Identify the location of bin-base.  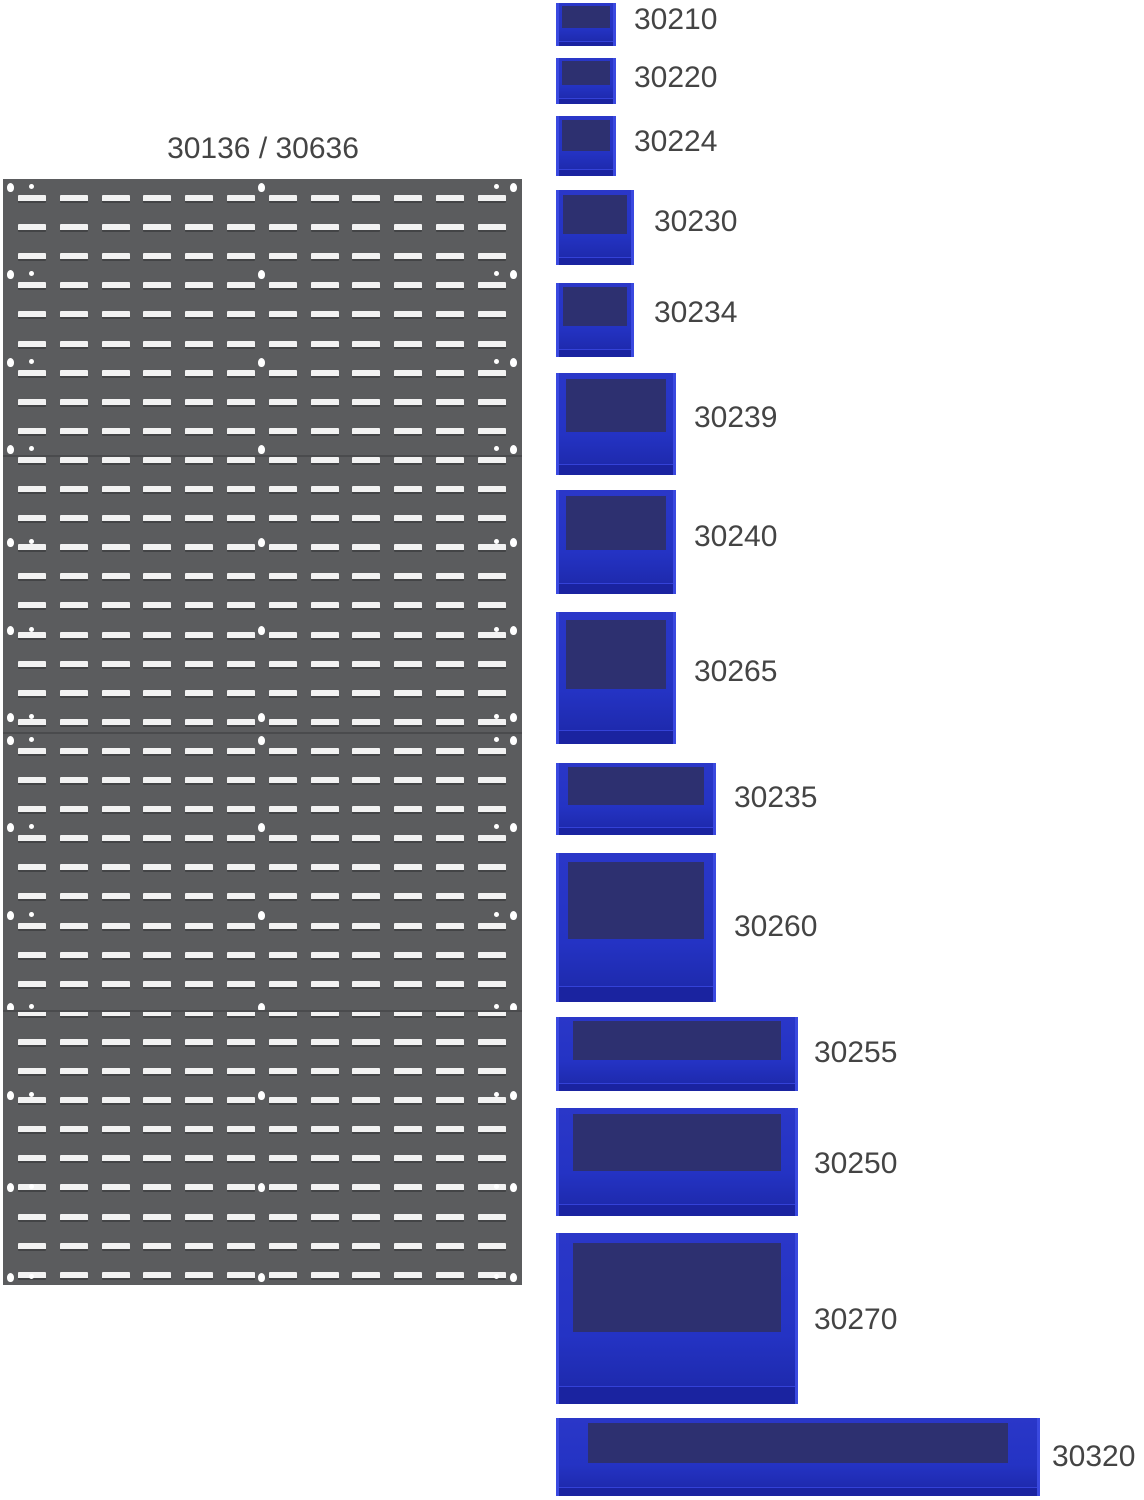
(586, 43).